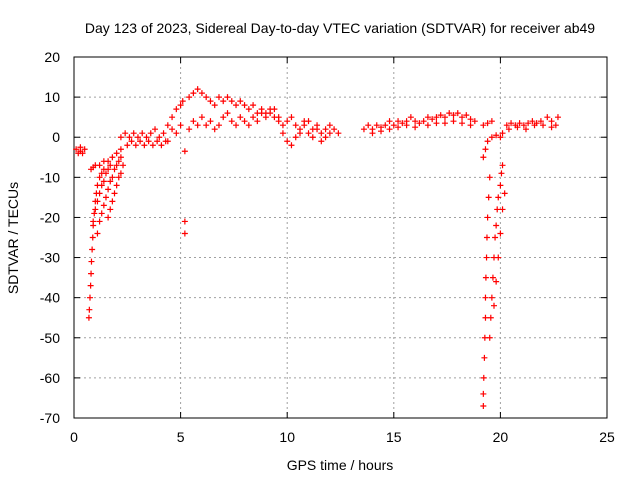 The image size is (640, 480). Describe the element at coordinates (50, 418) in the screenshot. I see `y-tick-label: -70` at that location.